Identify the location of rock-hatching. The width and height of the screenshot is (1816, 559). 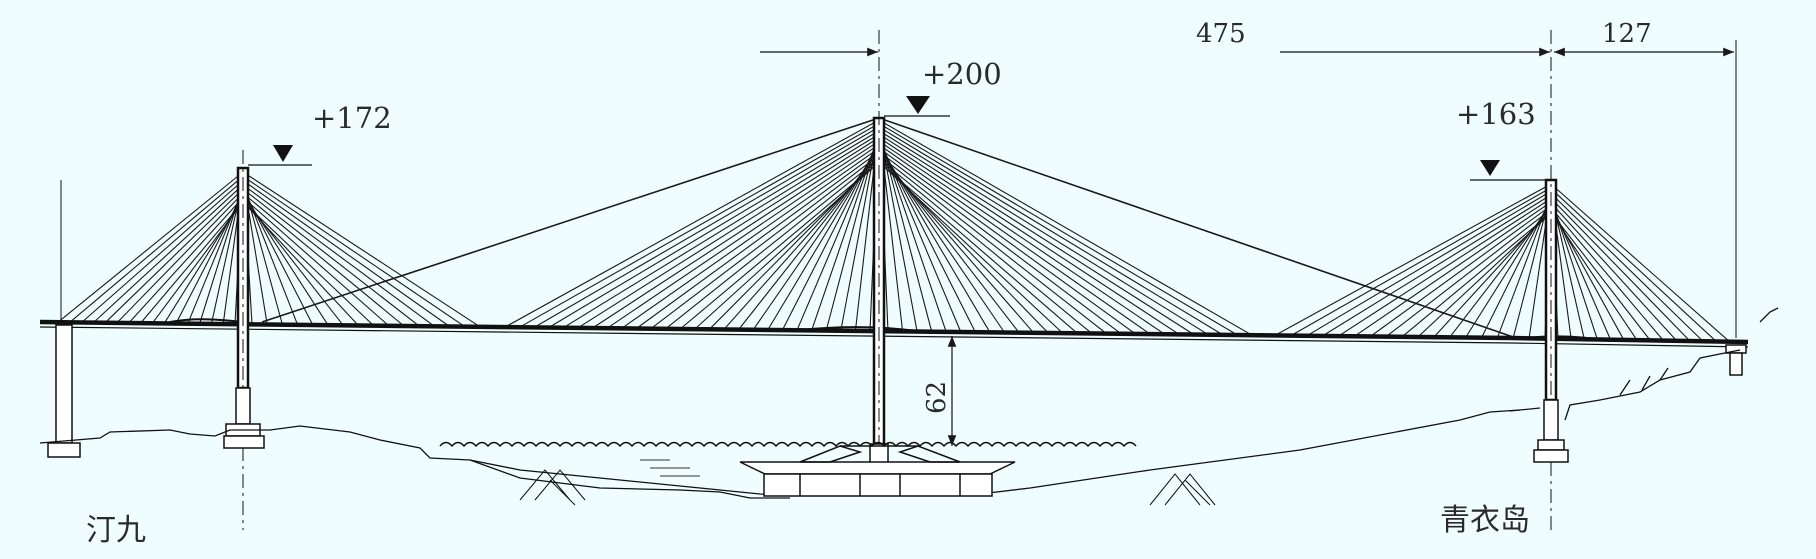
(867, 487).